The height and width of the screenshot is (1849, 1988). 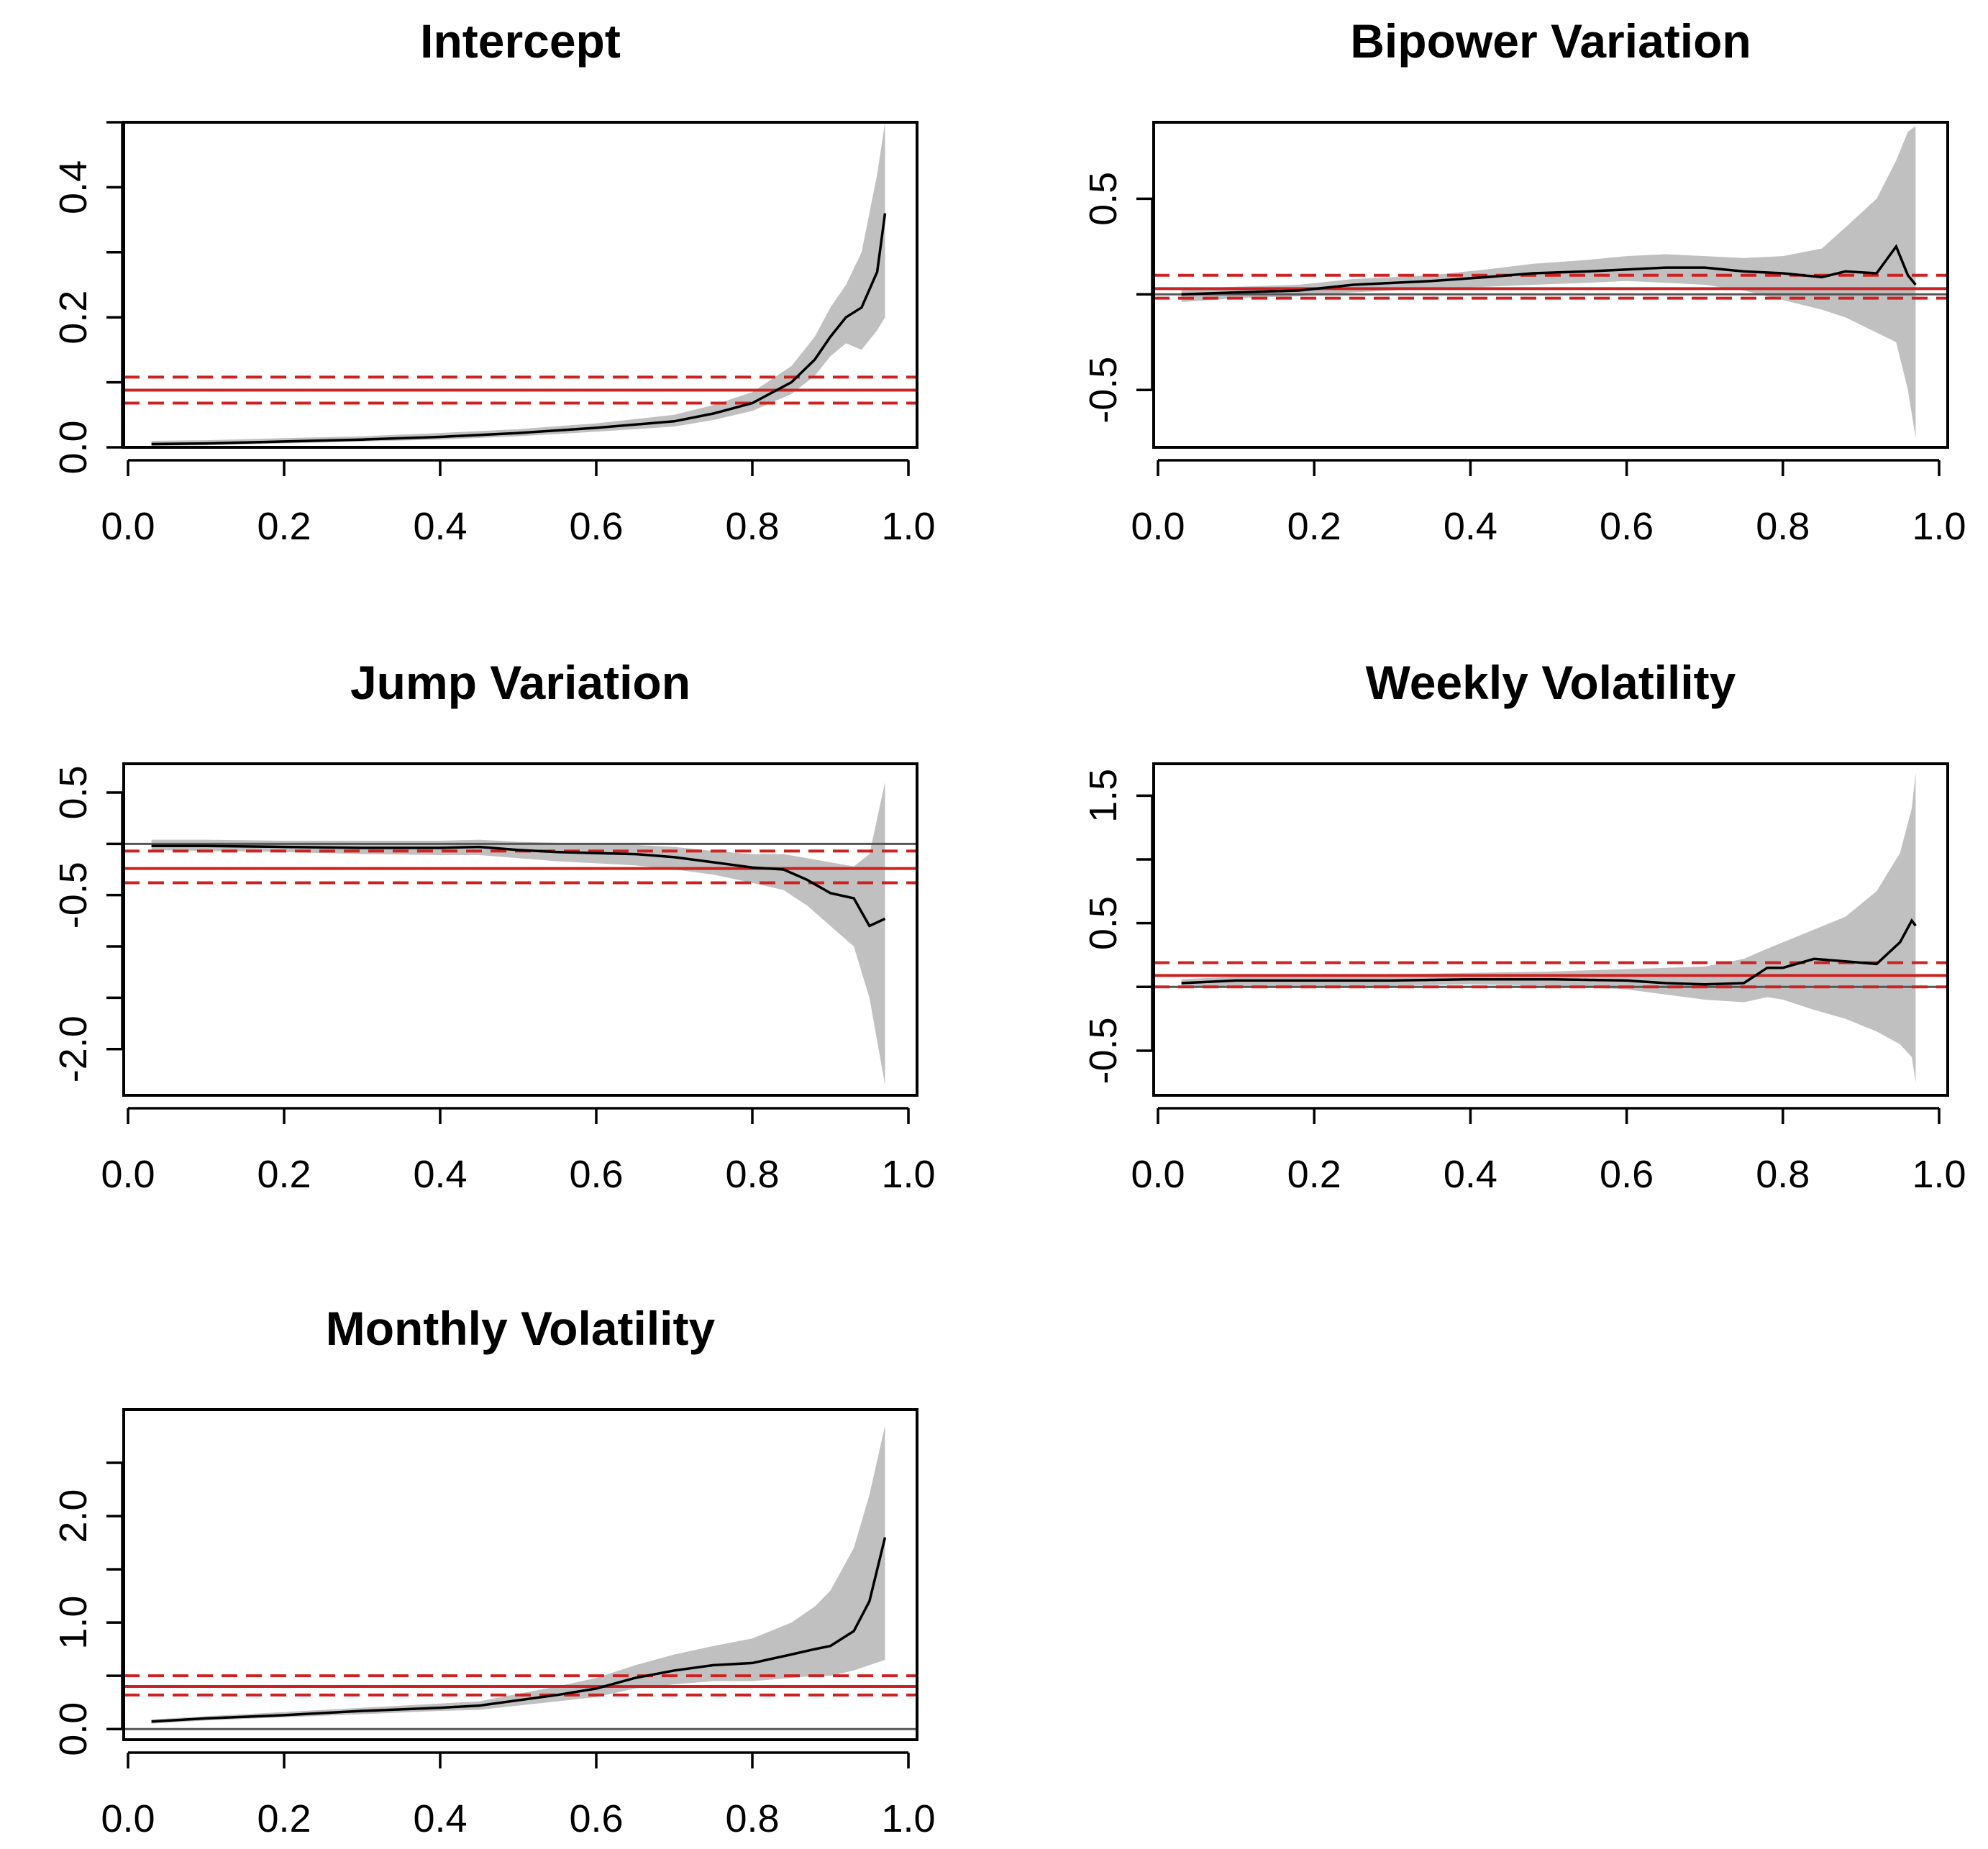 What do you see at coordinates (1551, 682) in the screenshot?
I see `panel-title: Weekly Volatility` at bounding box center [1551, 682].